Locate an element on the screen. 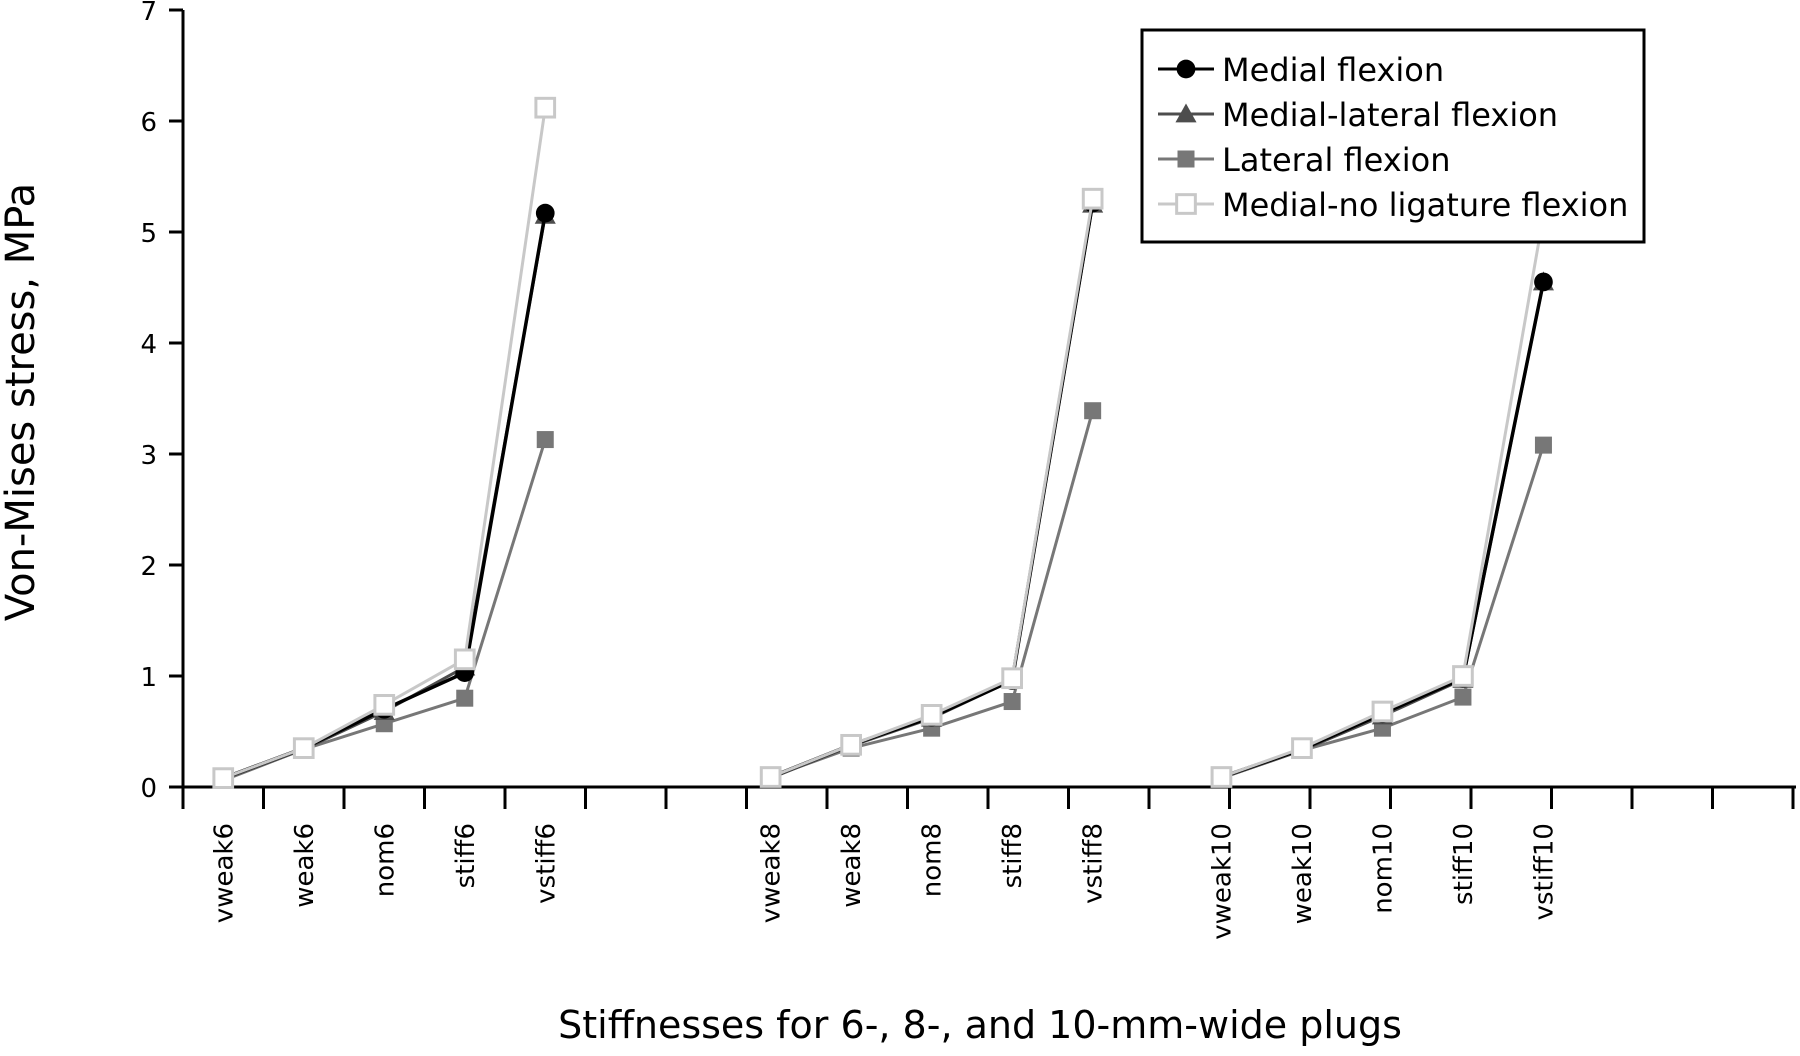  x-tick-label: vweak10 is located at coordinates (1222, 881).